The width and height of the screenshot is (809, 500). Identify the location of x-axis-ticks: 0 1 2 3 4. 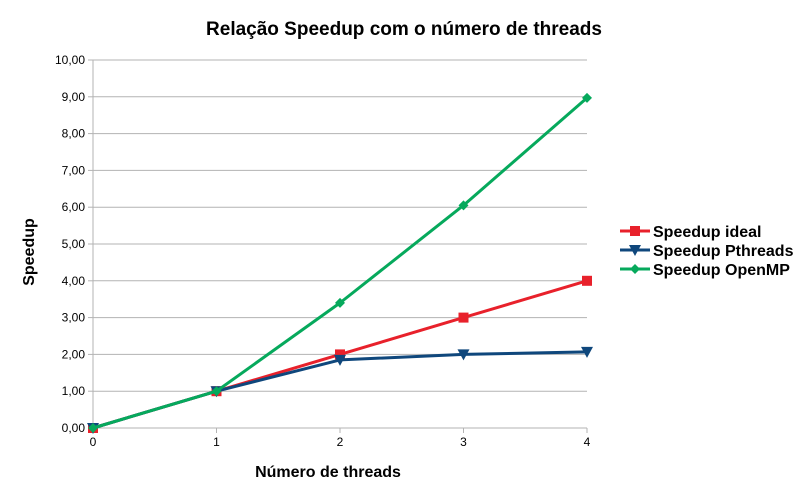
(340, 442).